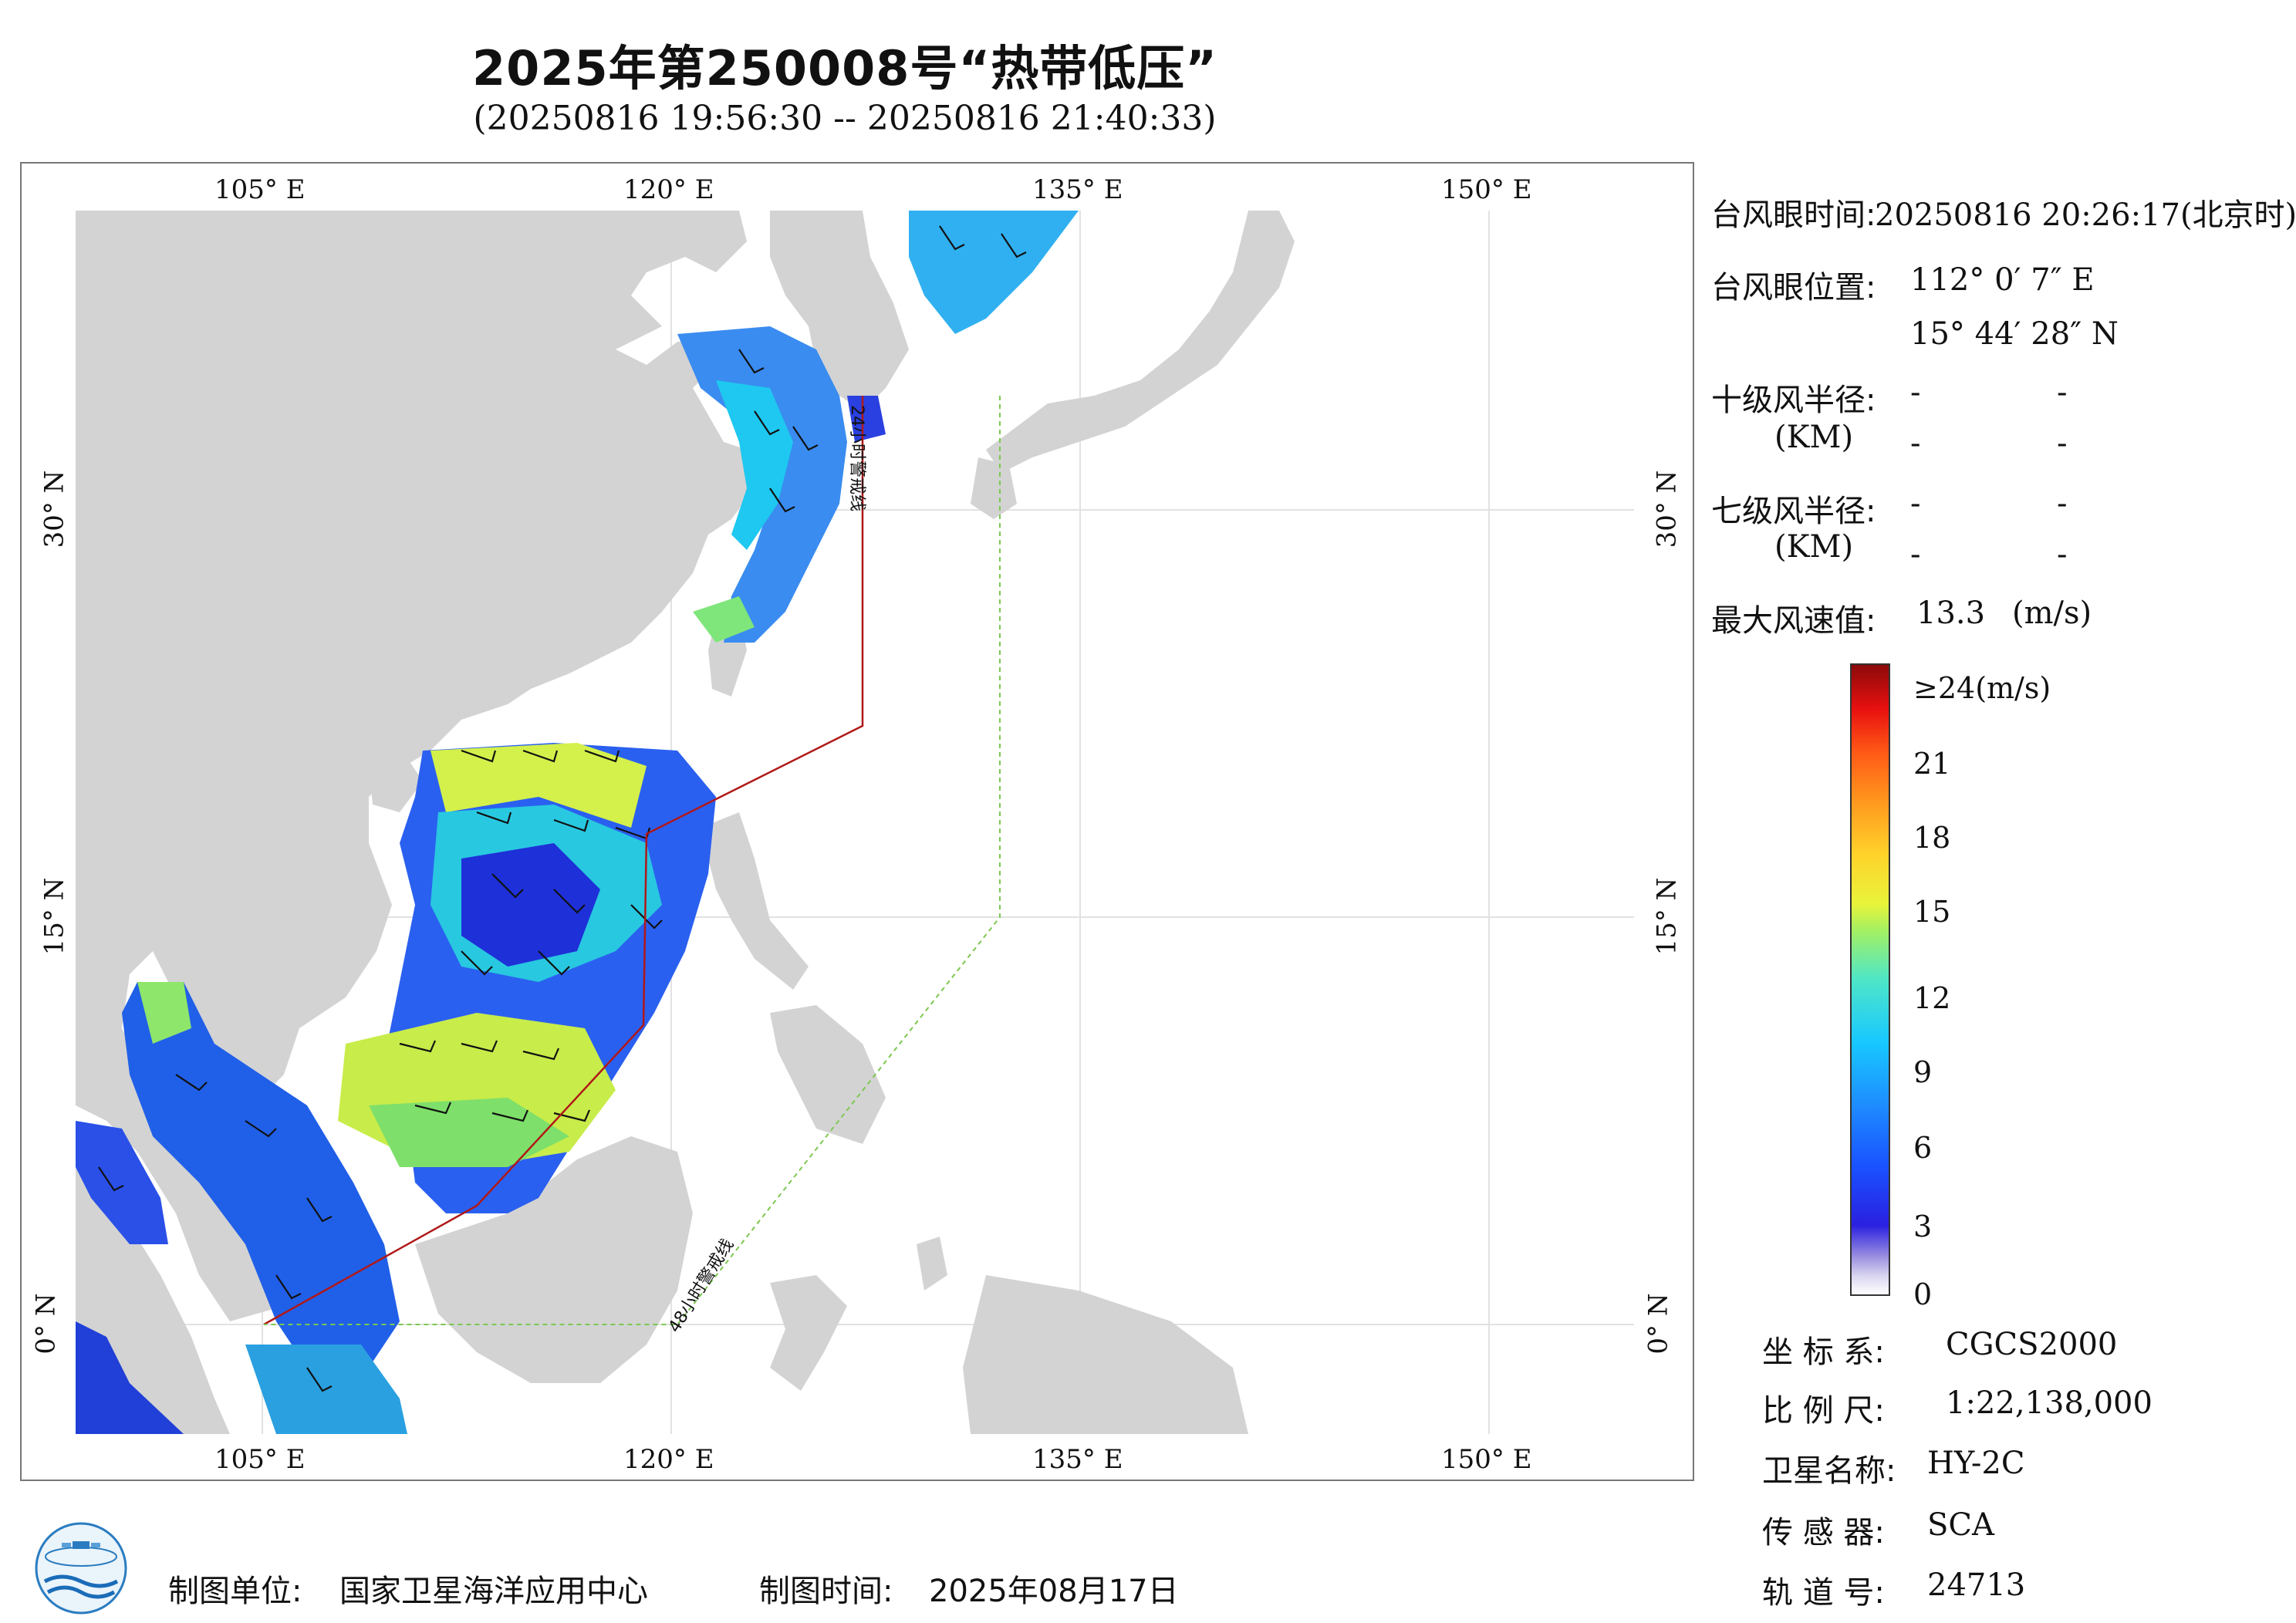 Image resolution: width=2296 pixels, height=1623 pixels. Describe the element at coordinates (54, 509) in the screenshot. I see `lat-tick-left-30: 30° N` at that location.